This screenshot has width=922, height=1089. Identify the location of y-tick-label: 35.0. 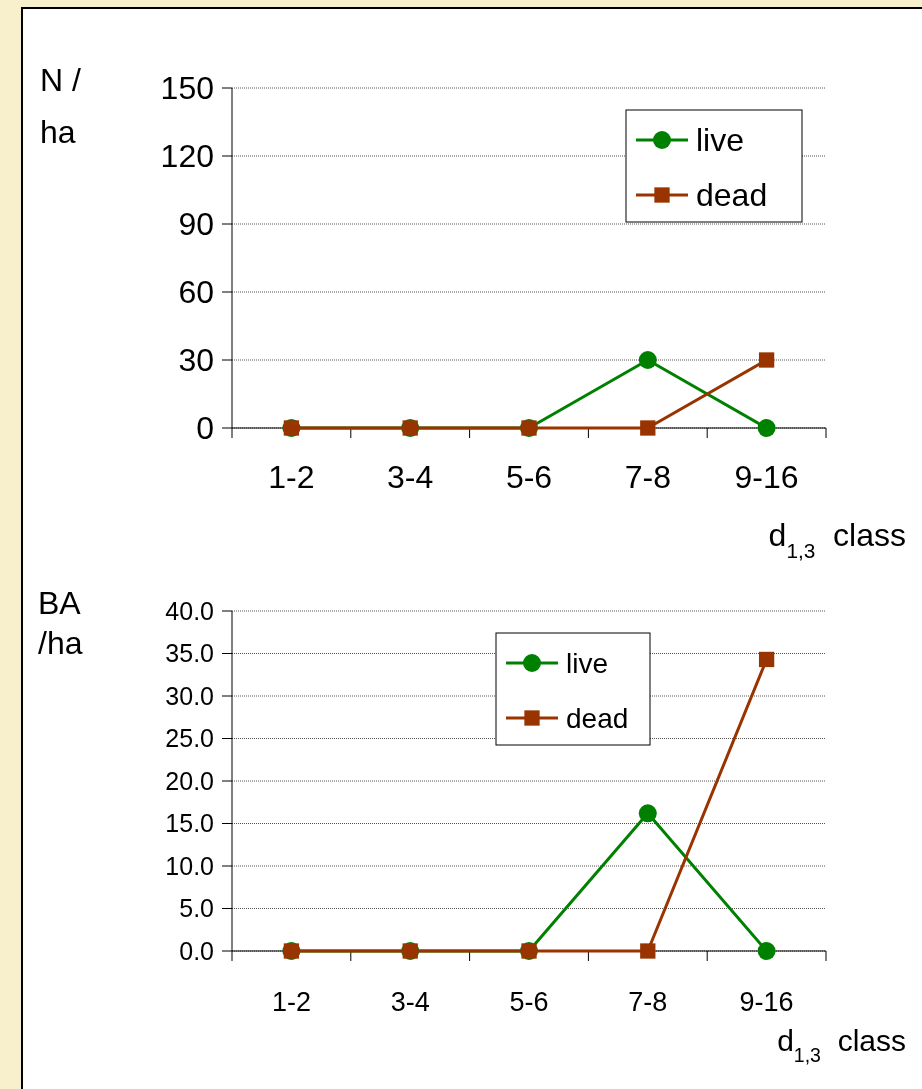
(189, 653).